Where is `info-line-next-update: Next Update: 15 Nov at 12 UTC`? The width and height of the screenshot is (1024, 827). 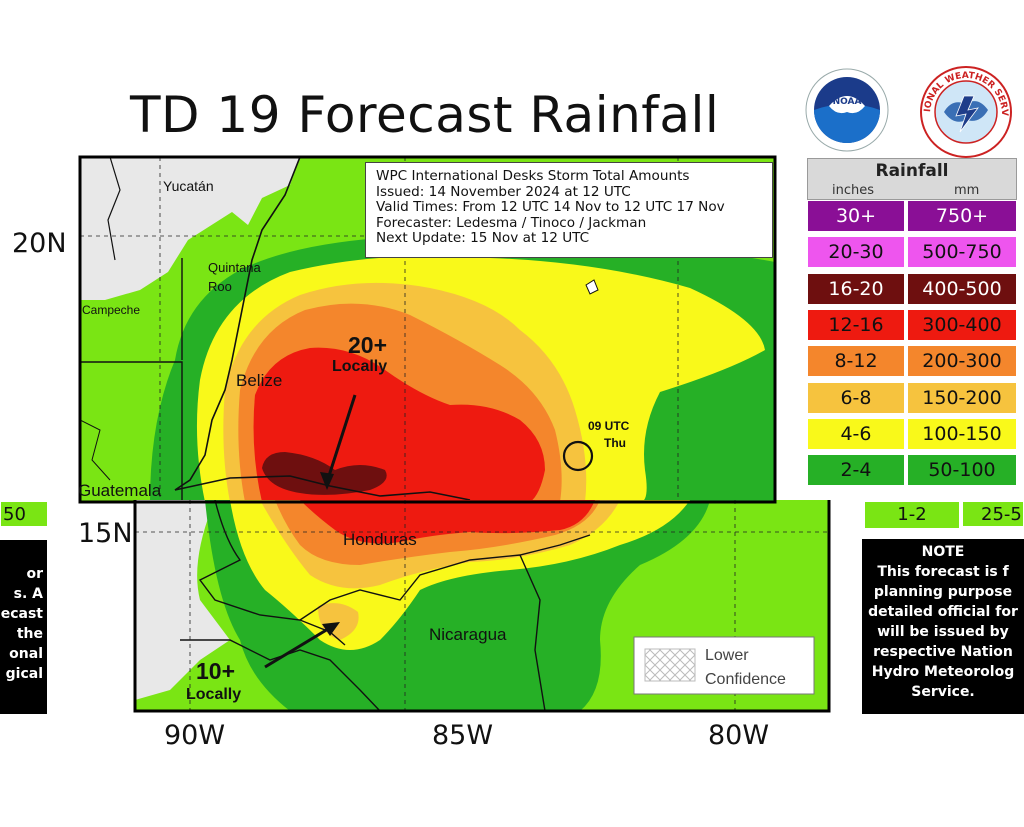 info-line-next-update: Next Update: 15 Nov at 12 UTC is located at coordinates (483, 238).